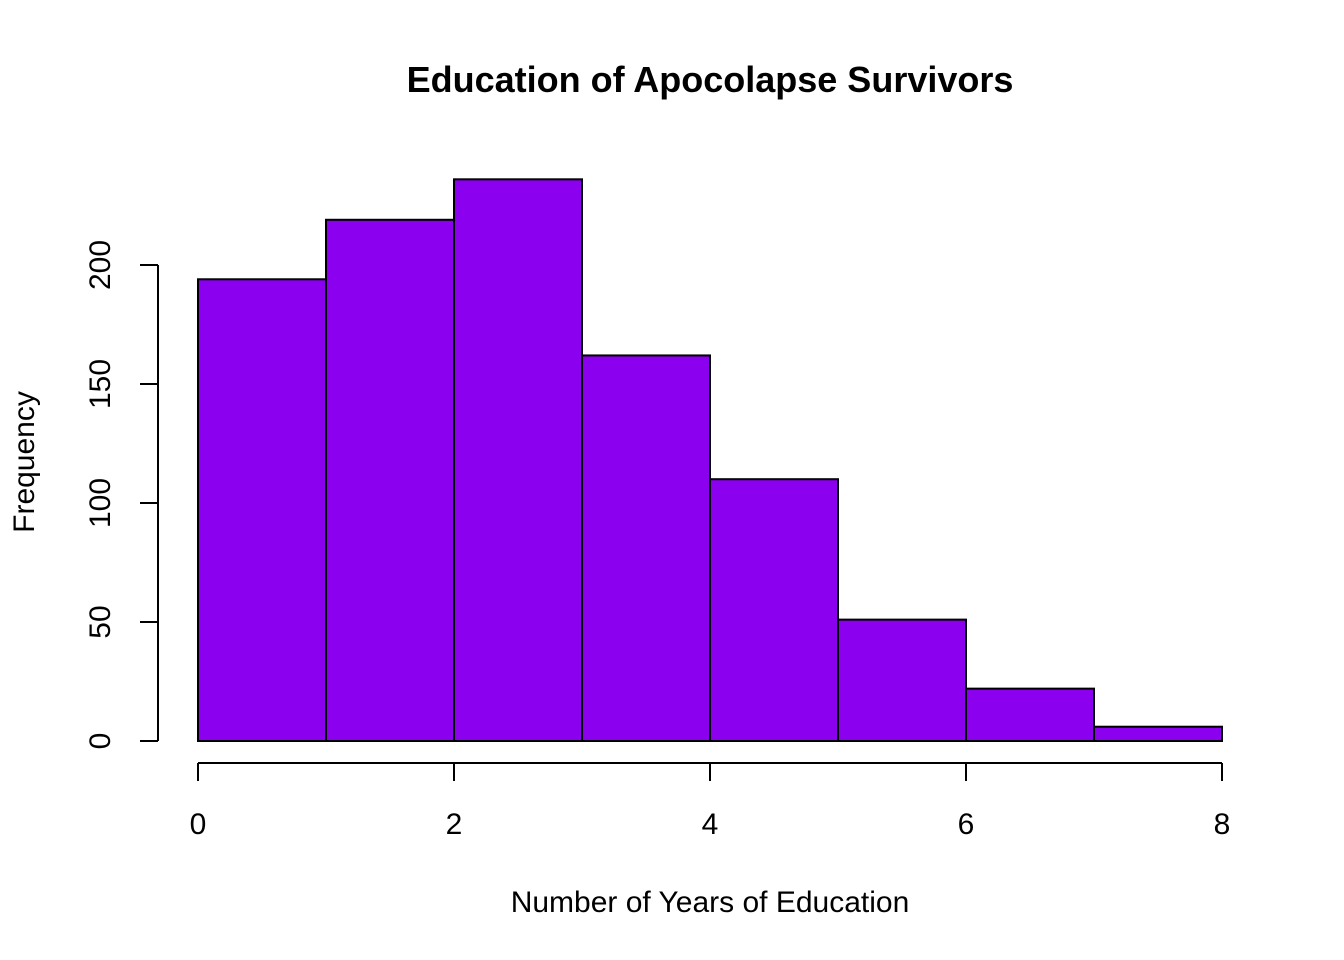 The width and height of the screenshot is (1344, 960). What do you see at coordinates (966, 824) in the screenshot?
I see `x-tick-label-3: 6` at bounding box center [966, 824].